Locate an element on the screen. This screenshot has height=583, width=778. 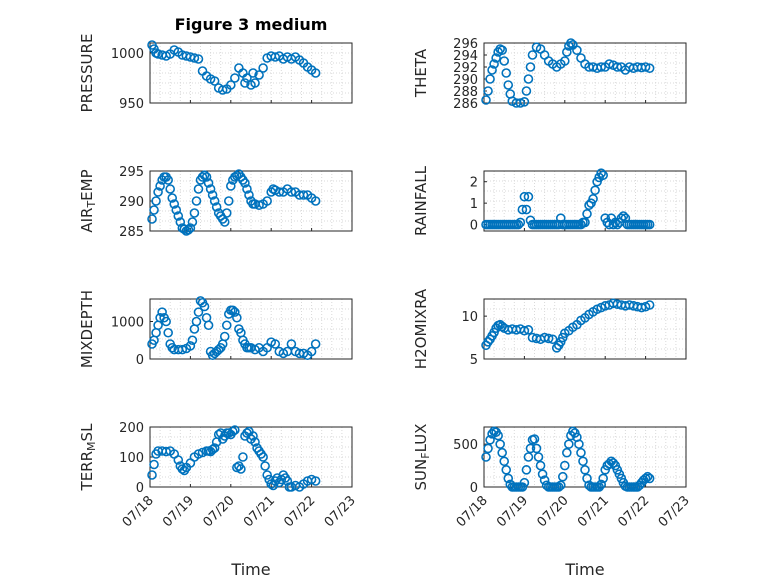
y-axis-label: RAINFALL is located at coordinates (421, 200).